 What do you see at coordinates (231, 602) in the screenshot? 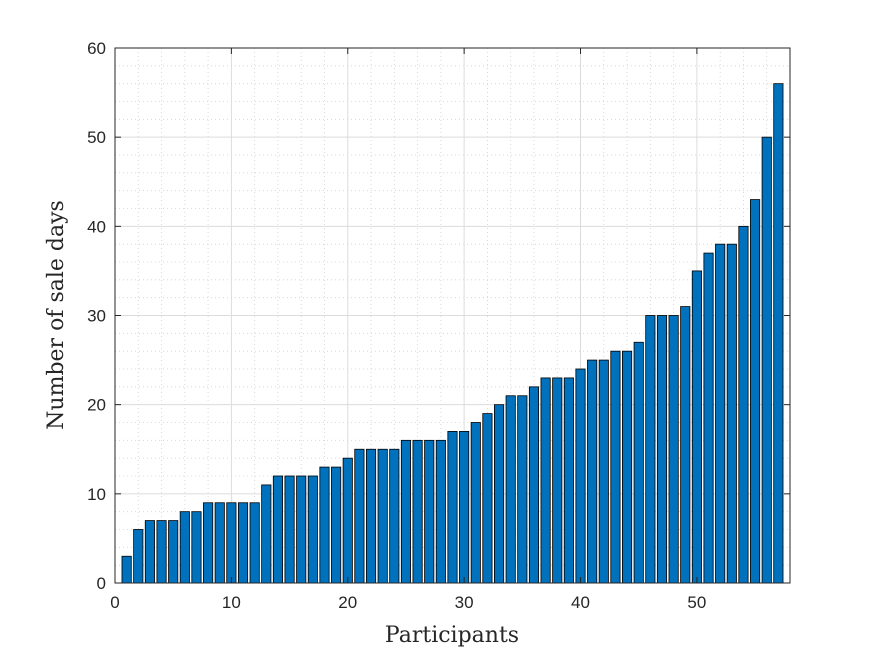
I see `x-tick-label: 10` at bounding box center [231, 602].